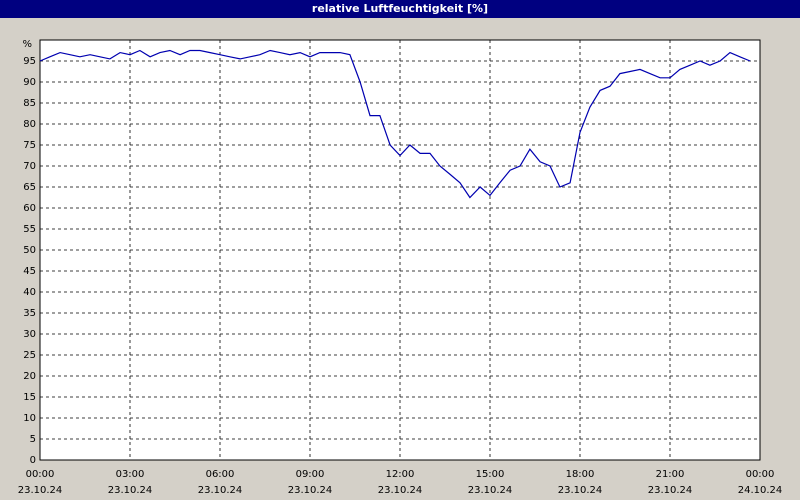  Describe the element at coordinates (27, 44) in the screenshot. I see `y-unit: %` at that location.